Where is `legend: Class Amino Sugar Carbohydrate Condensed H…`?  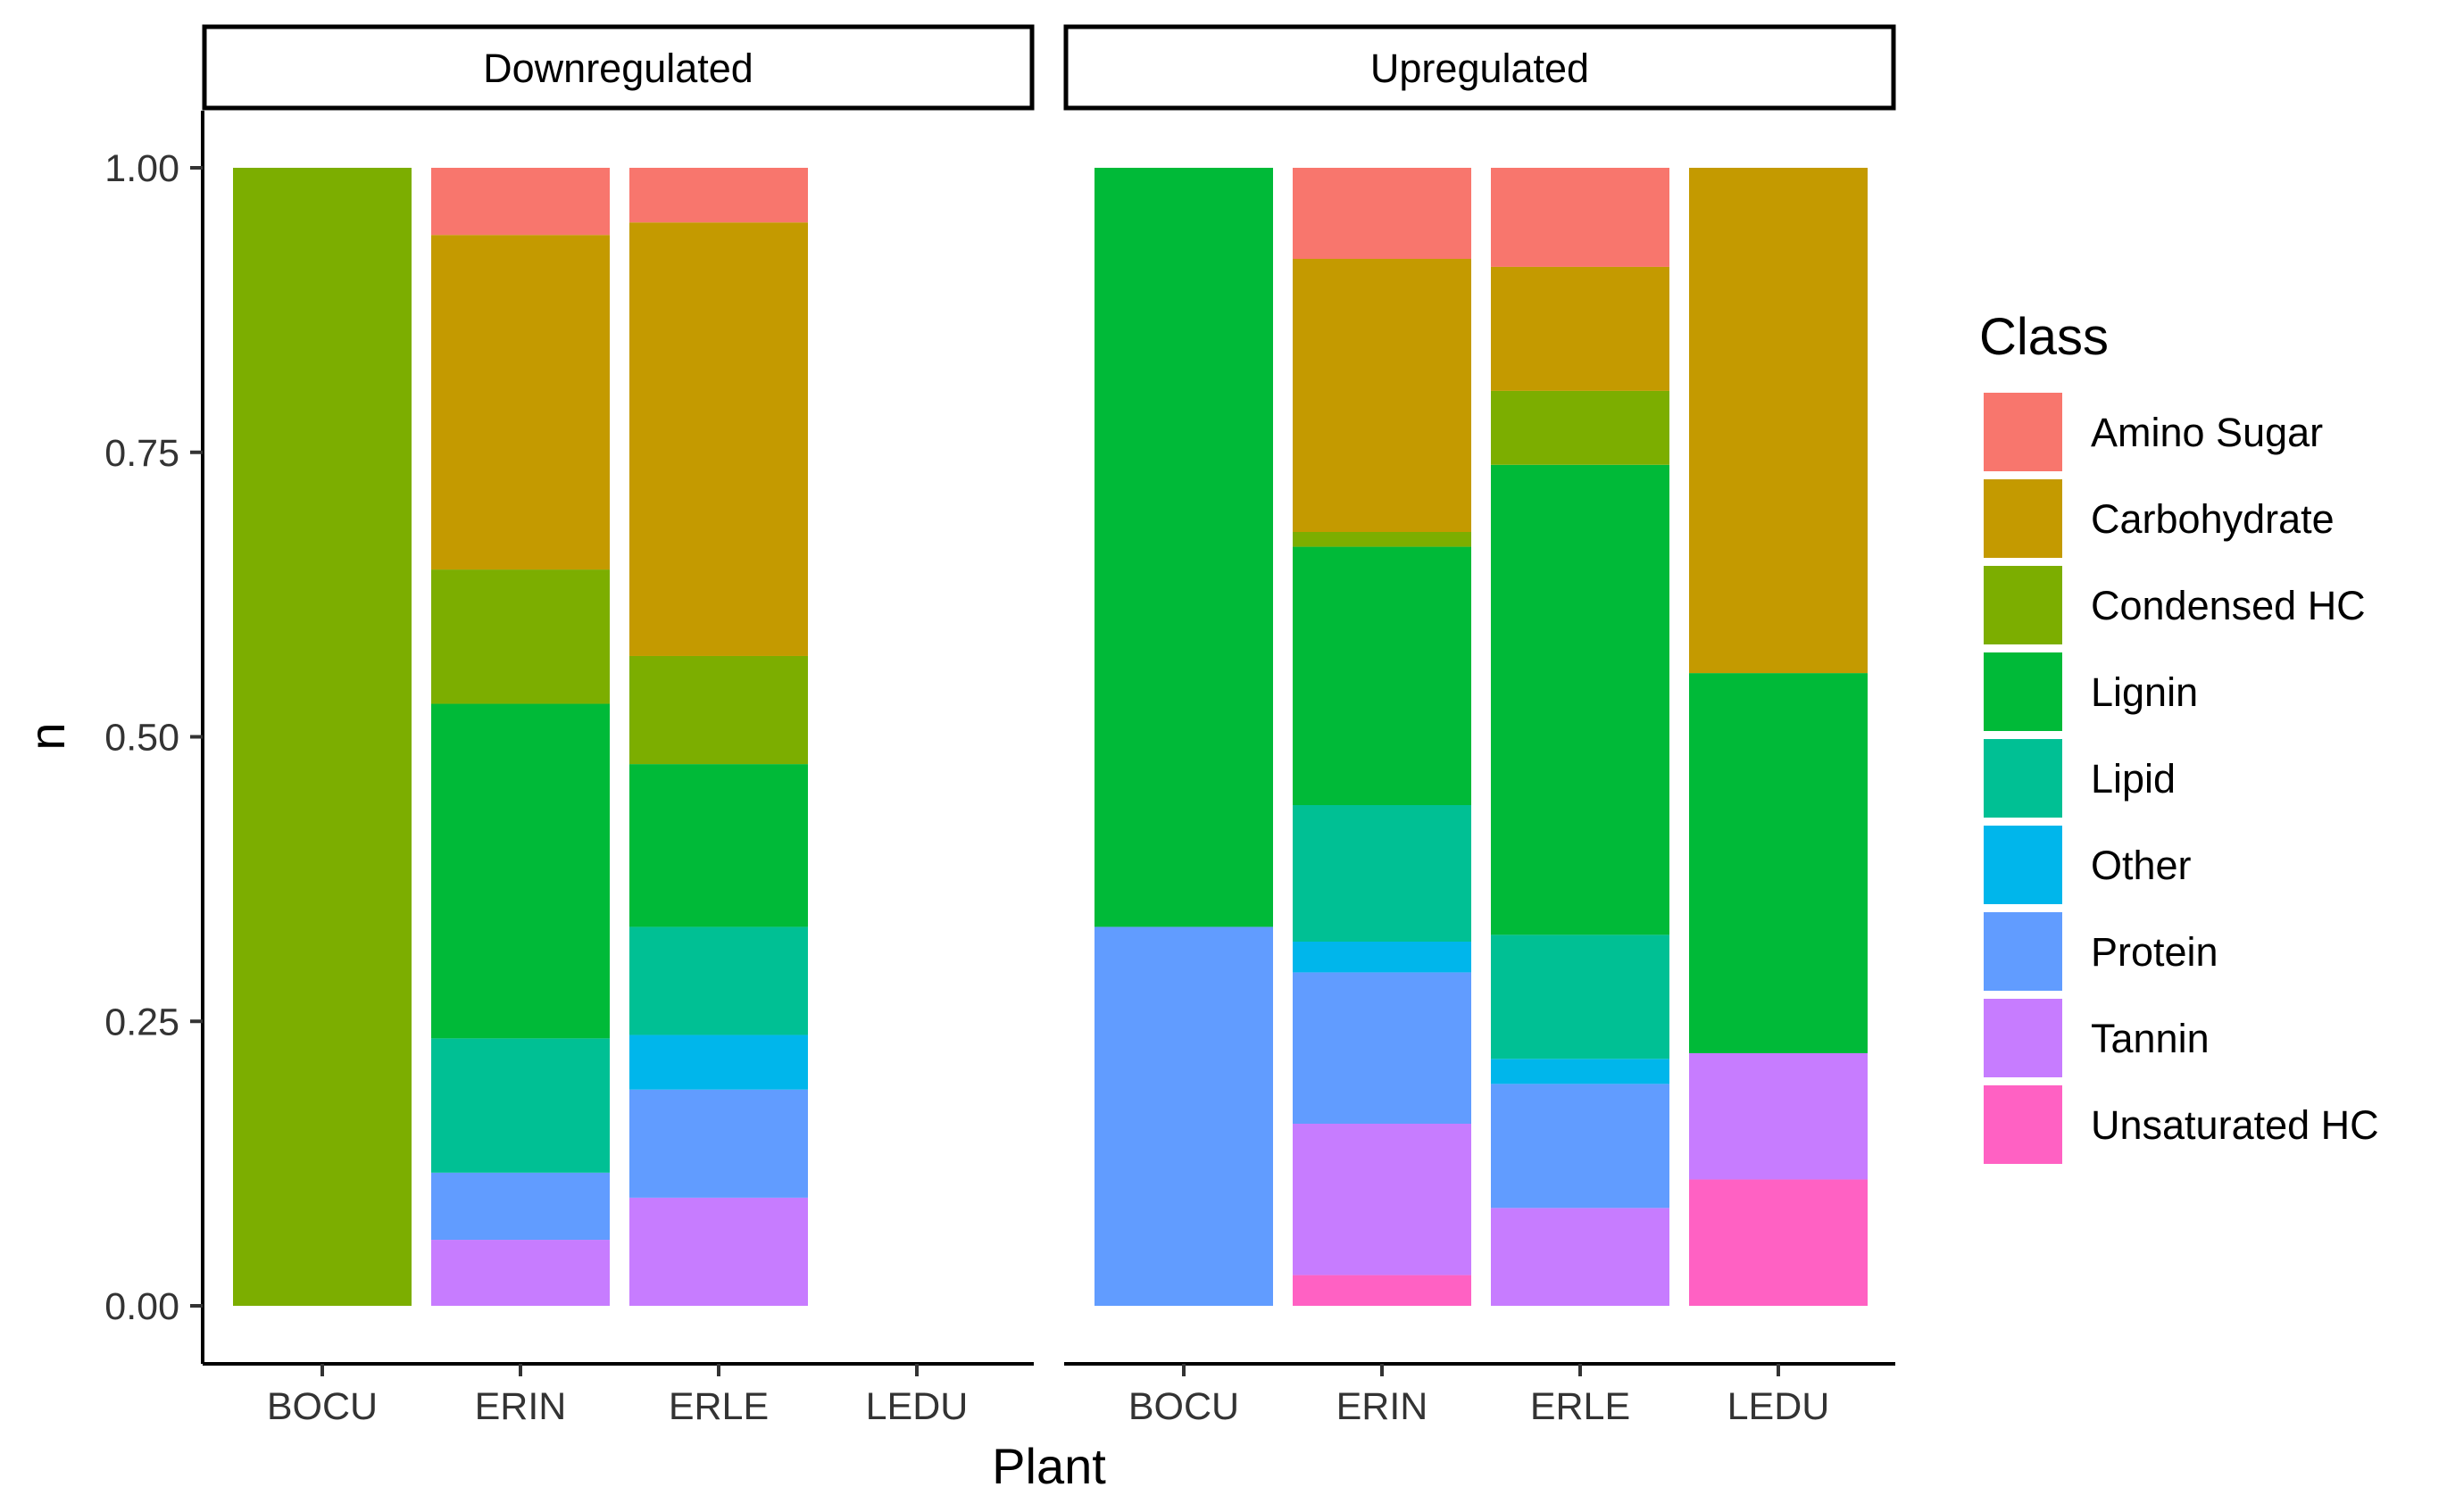 legend: Class Amino Sugar Carbohydrate Condensed H… is located at coordinates (2179, 736).